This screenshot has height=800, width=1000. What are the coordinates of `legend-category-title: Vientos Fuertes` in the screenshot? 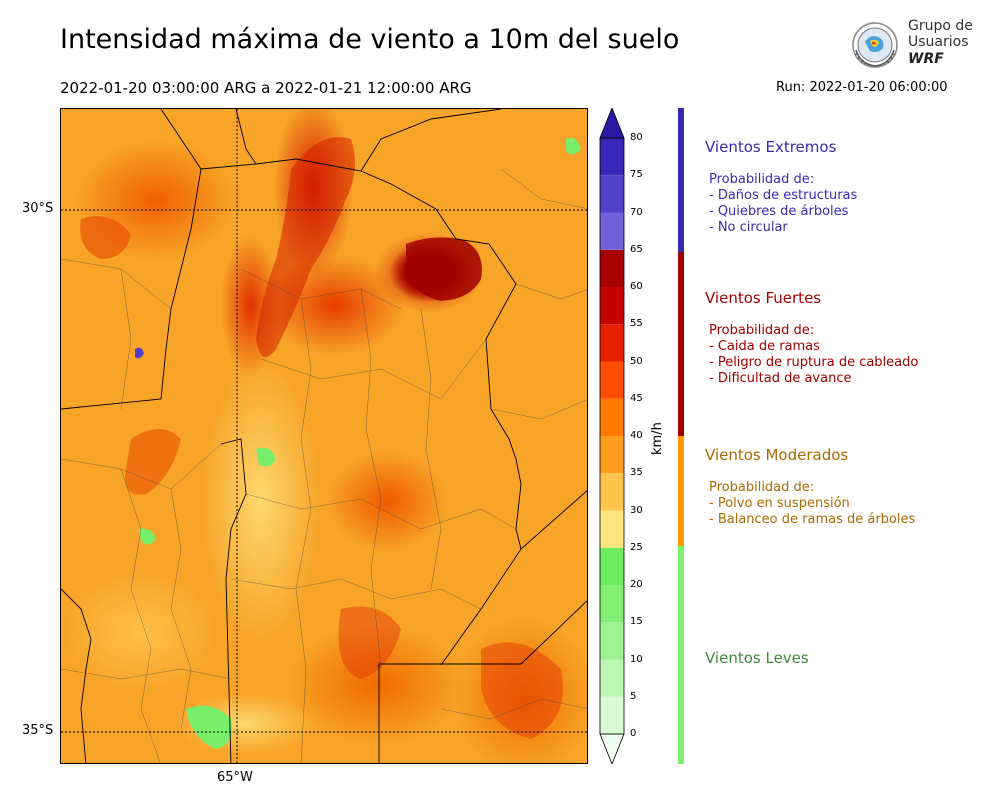 It's located at (763, 298).